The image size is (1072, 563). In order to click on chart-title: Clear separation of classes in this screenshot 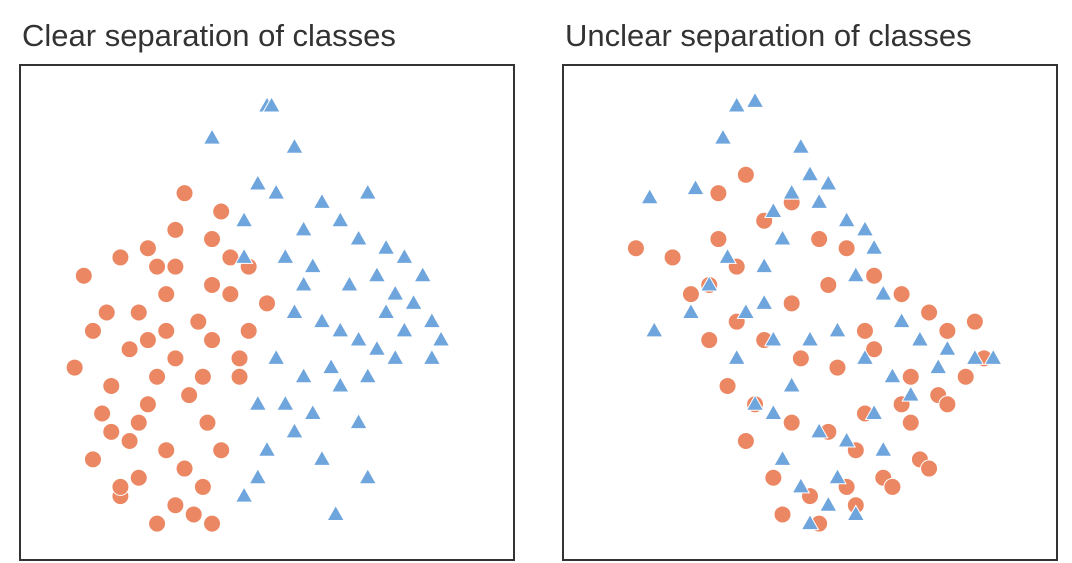, I will do `click(209, 35)`.